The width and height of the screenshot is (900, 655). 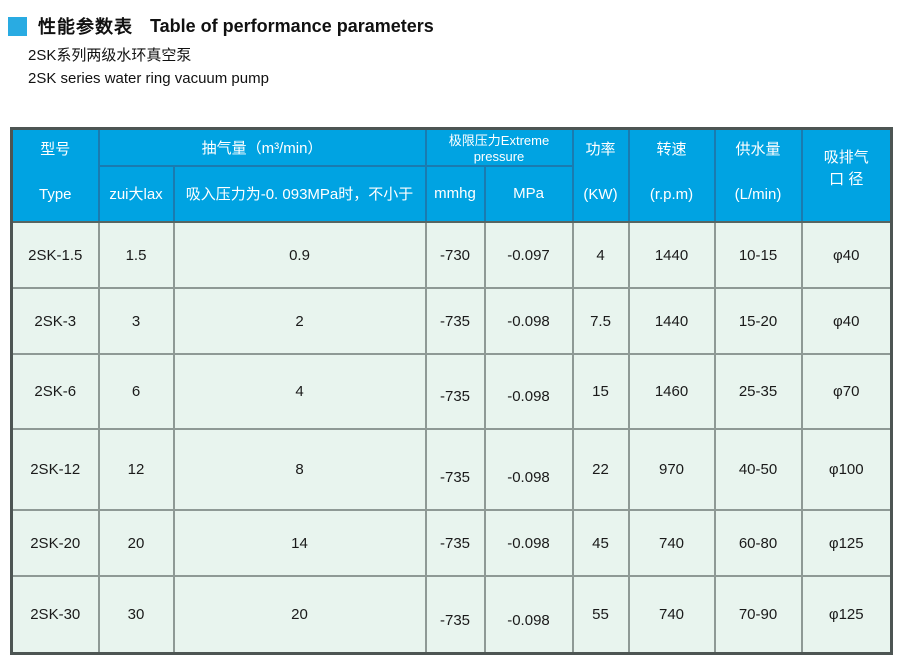 I want to click on col-header-water-supply: 供水量 (L/min), so click(x=758, y=175).